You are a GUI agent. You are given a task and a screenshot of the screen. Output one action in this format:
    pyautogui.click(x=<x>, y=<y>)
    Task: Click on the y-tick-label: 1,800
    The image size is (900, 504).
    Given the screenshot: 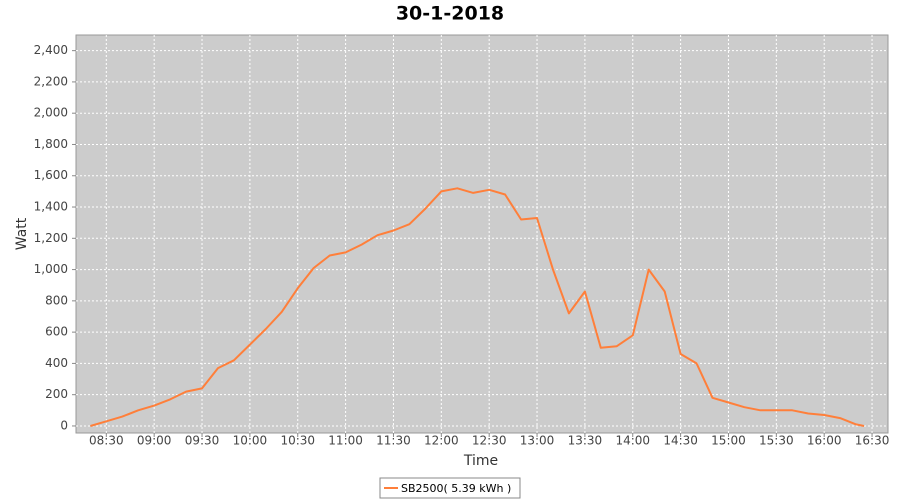 What is the action you would take?
    pyautogui.click(x=51, y=144)
    